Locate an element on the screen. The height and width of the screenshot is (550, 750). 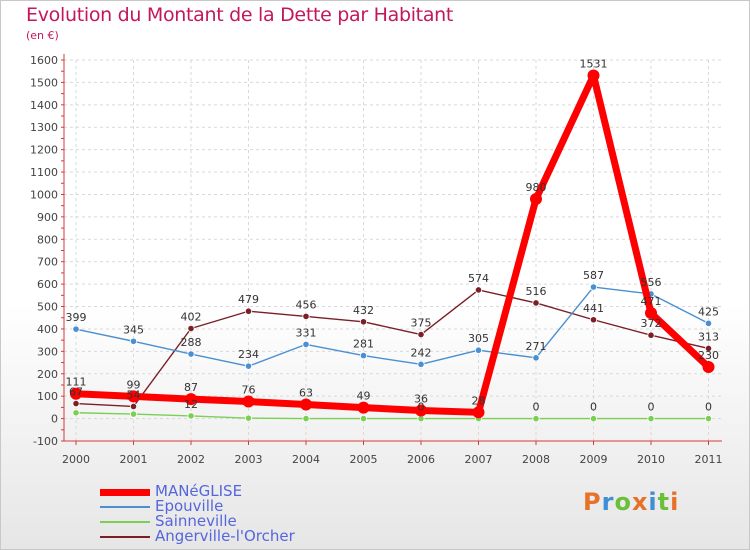
x-tick-label: 2001 is located at coordinates (134, 459).